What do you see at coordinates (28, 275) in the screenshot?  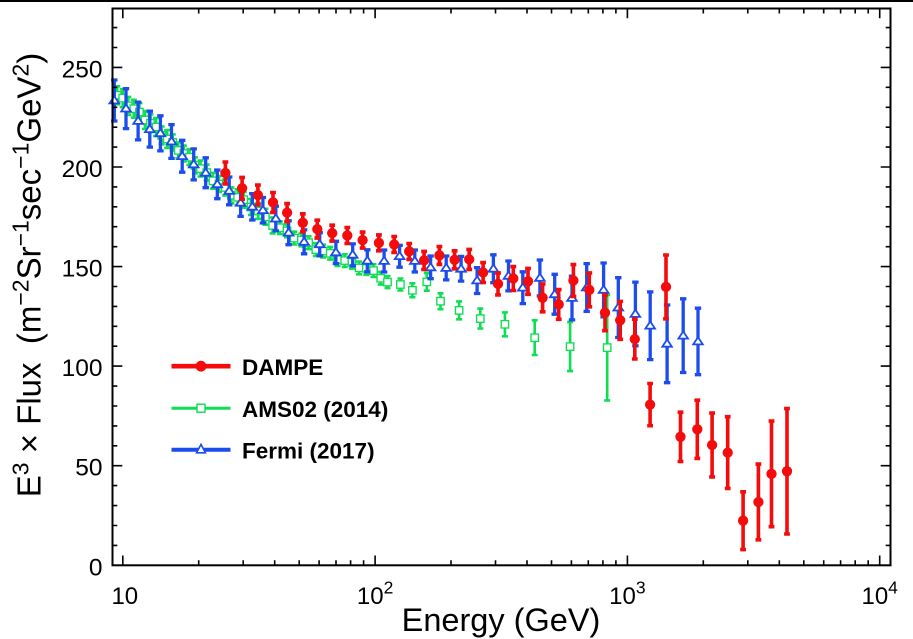 I see `svg-text:E3​ × Flux (m−2​Sr−1​sec−1​Ge: E3​ × Flux (m−2​Sr−1​sec−1​GeV2​)` at bounding box center [28, 275].